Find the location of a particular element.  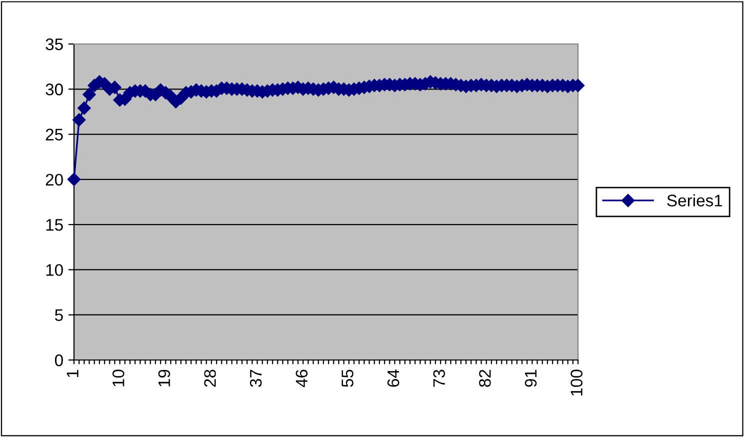

x-tick-label: 19 is located at coordinates (164, 378).